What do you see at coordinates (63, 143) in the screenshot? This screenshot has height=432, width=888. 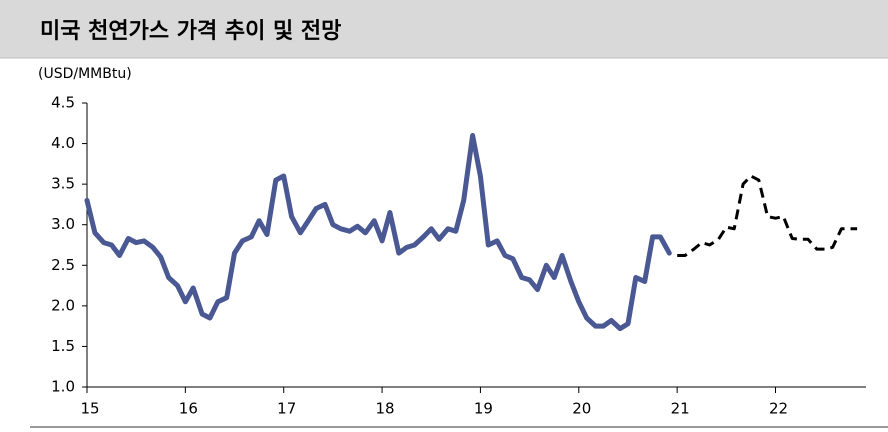 I see `y-tick-label: 4.0` at bounding box center [63, 143].